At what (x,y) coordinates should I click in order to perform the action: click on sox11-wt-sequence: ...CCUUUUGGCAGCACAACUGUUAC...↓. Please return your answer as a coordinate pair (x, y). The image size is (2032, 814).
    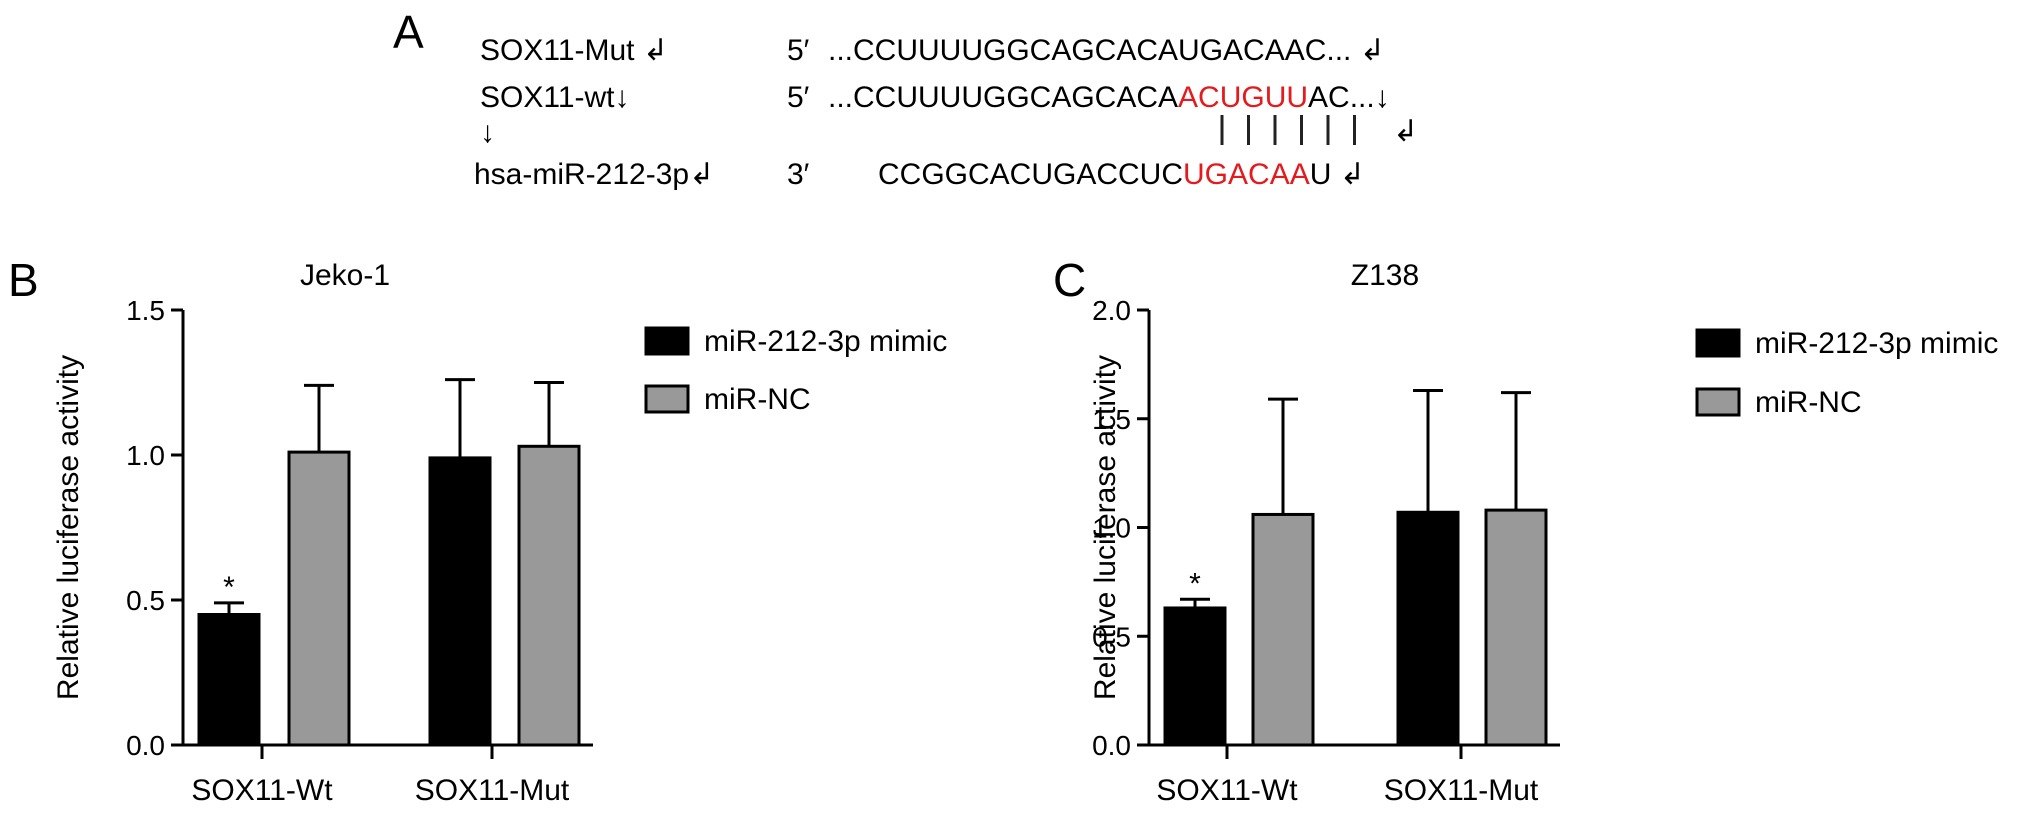
    Looking at the image, I should click on (1109, 97).